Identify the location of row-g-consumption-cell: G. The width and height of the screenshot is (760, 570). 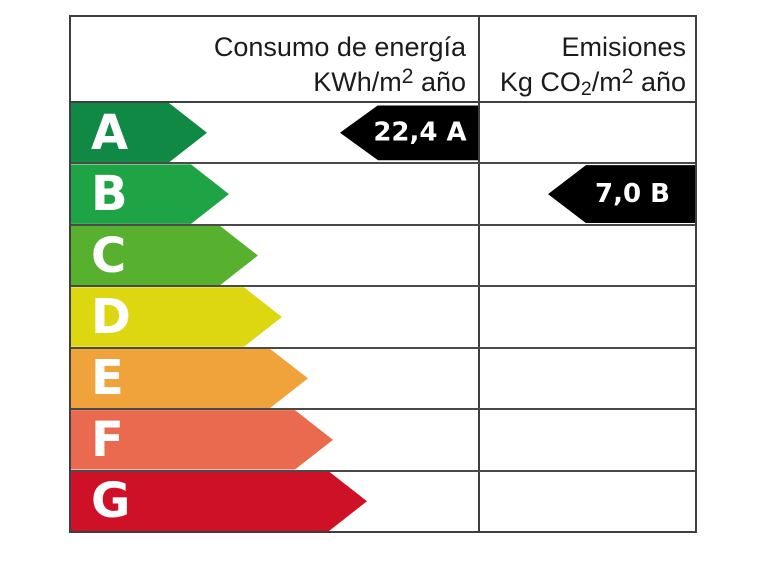
(275, 501).